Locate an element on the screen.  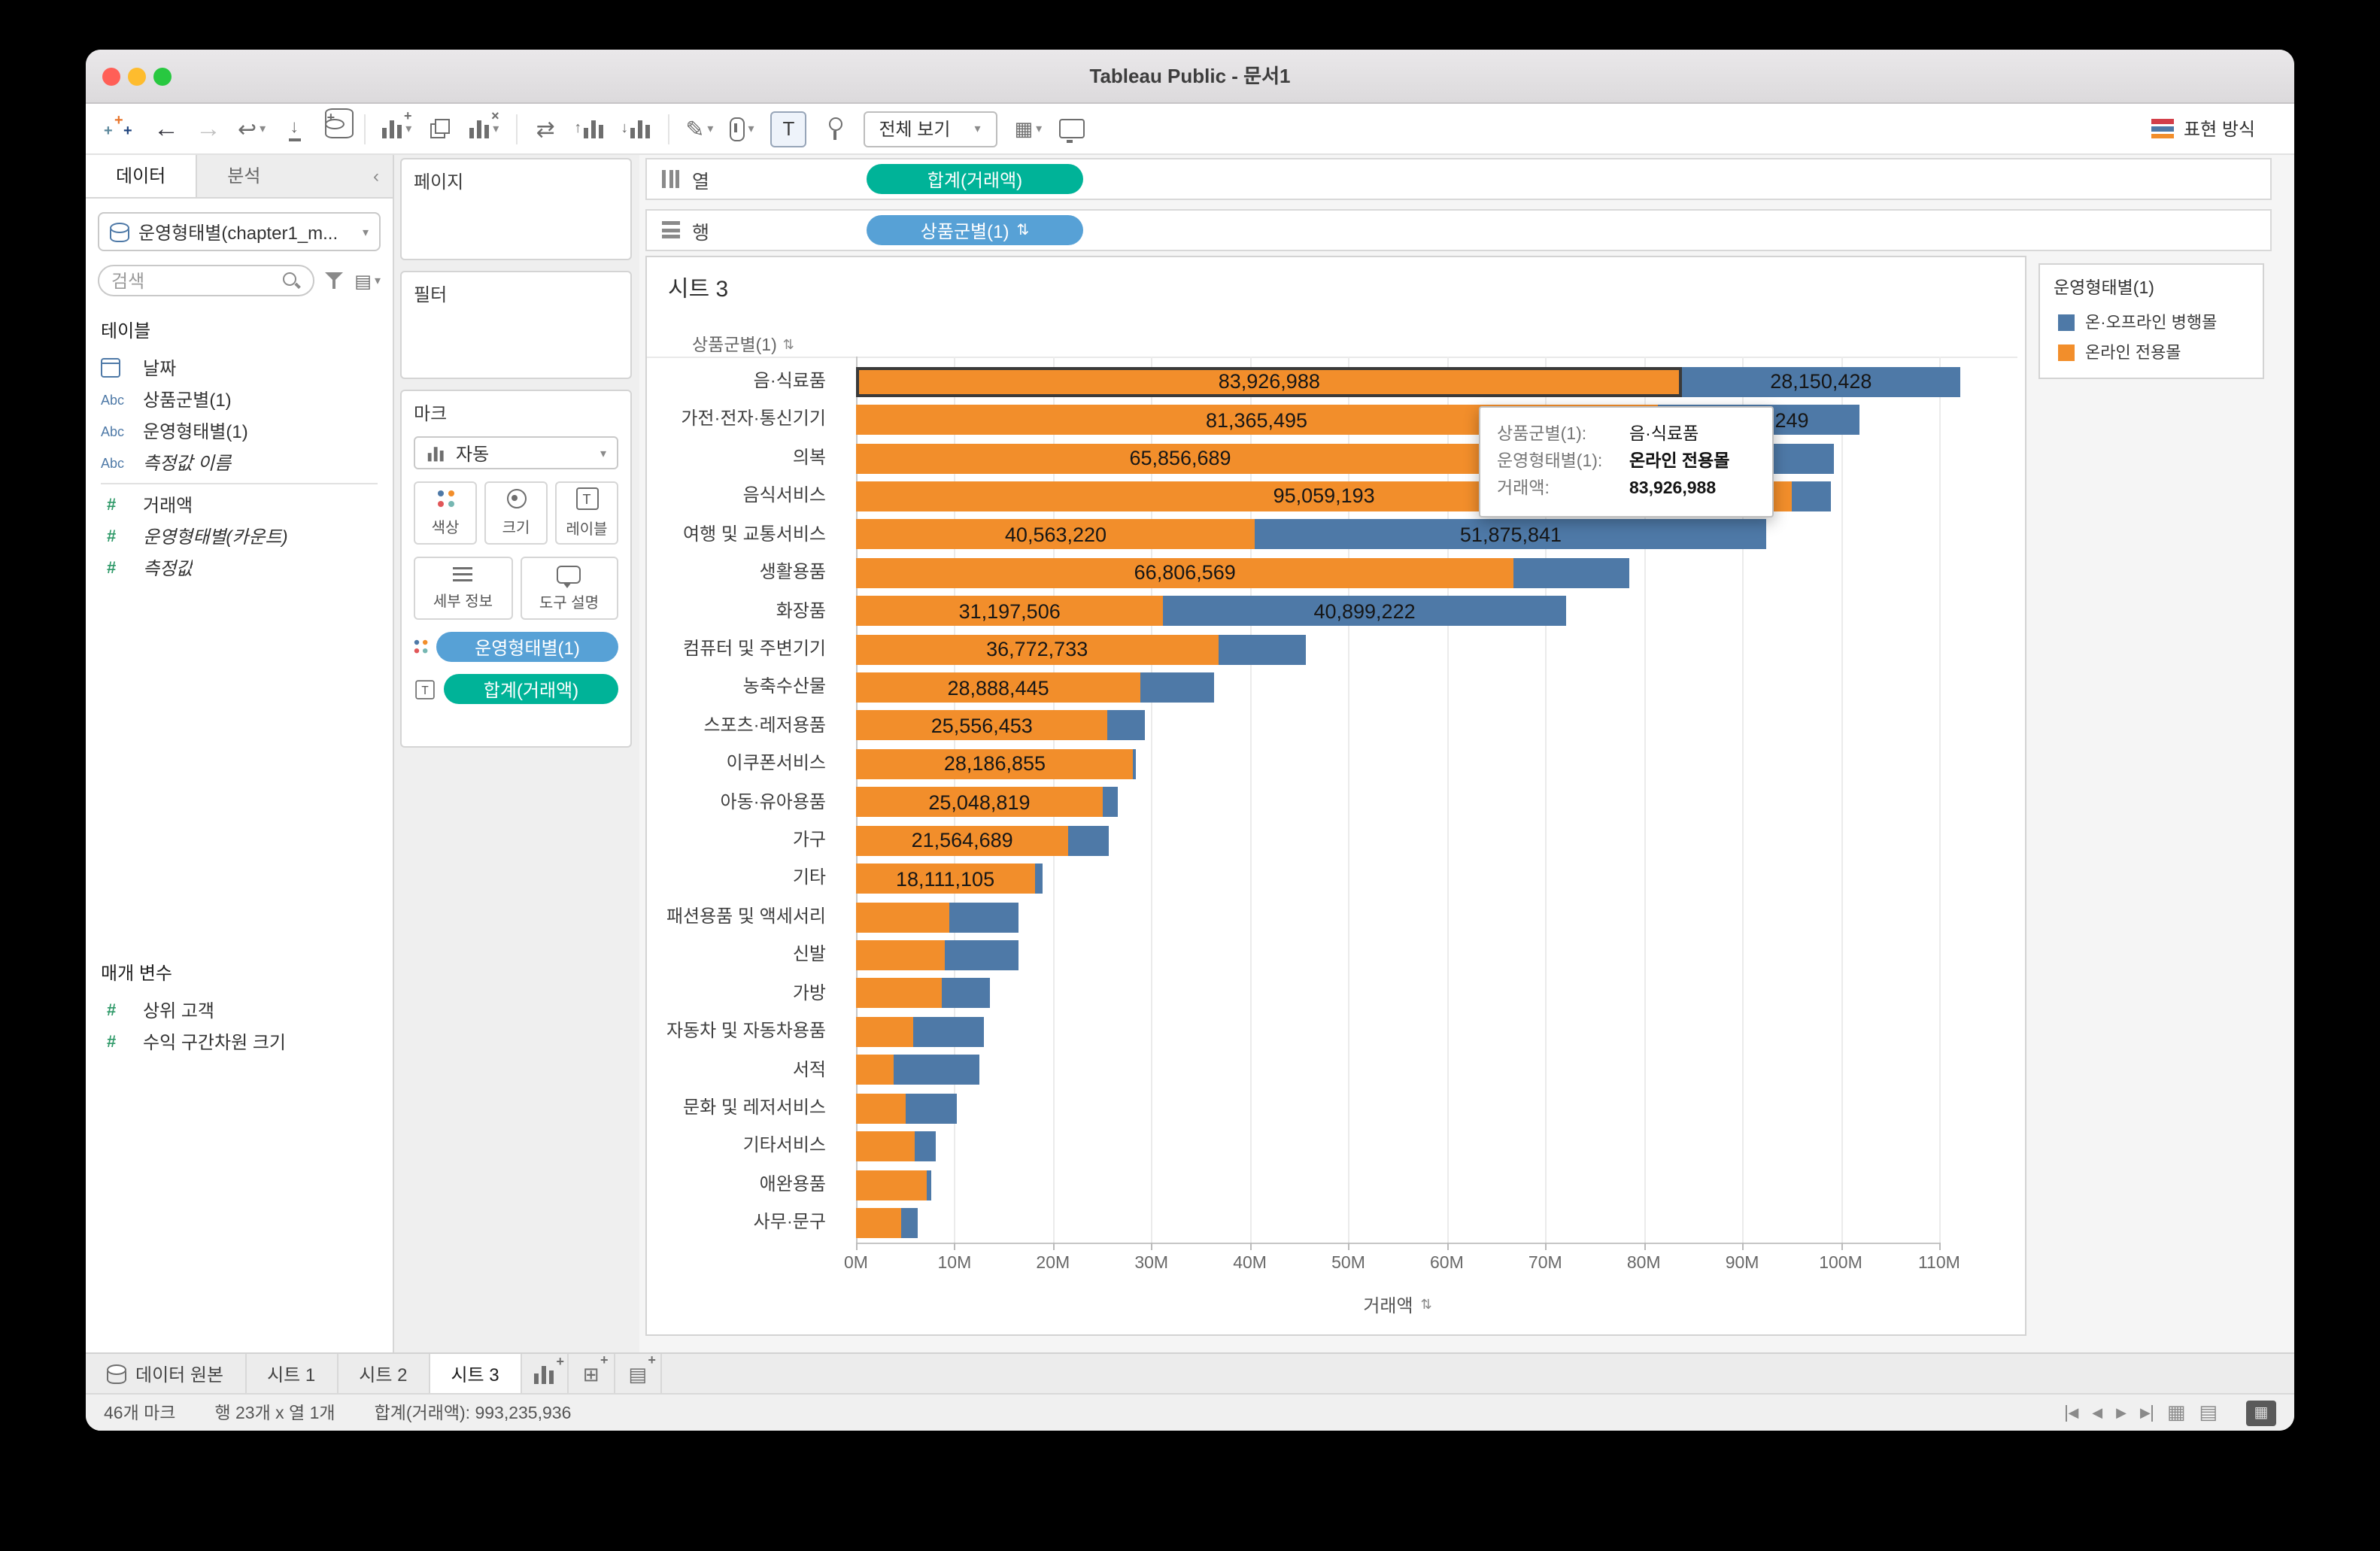
bar-segment-online: 25,048,819 is located at coordinates (979, 802).